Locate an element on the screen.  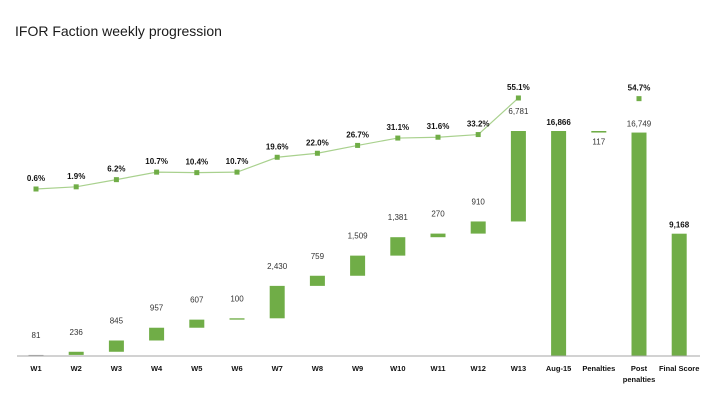
x-tick-label: Penalties is located at coordinates (598, 368).